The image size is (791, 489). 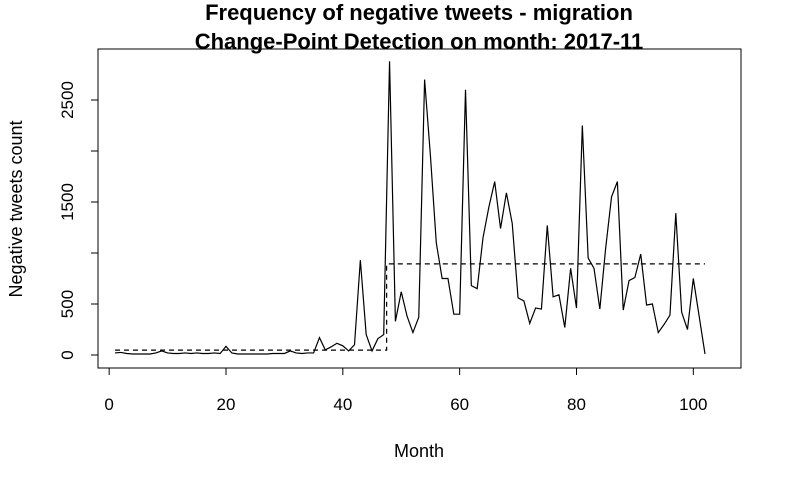 I want to click on y-tick-label-500: 500, so click(x=67, y=304).